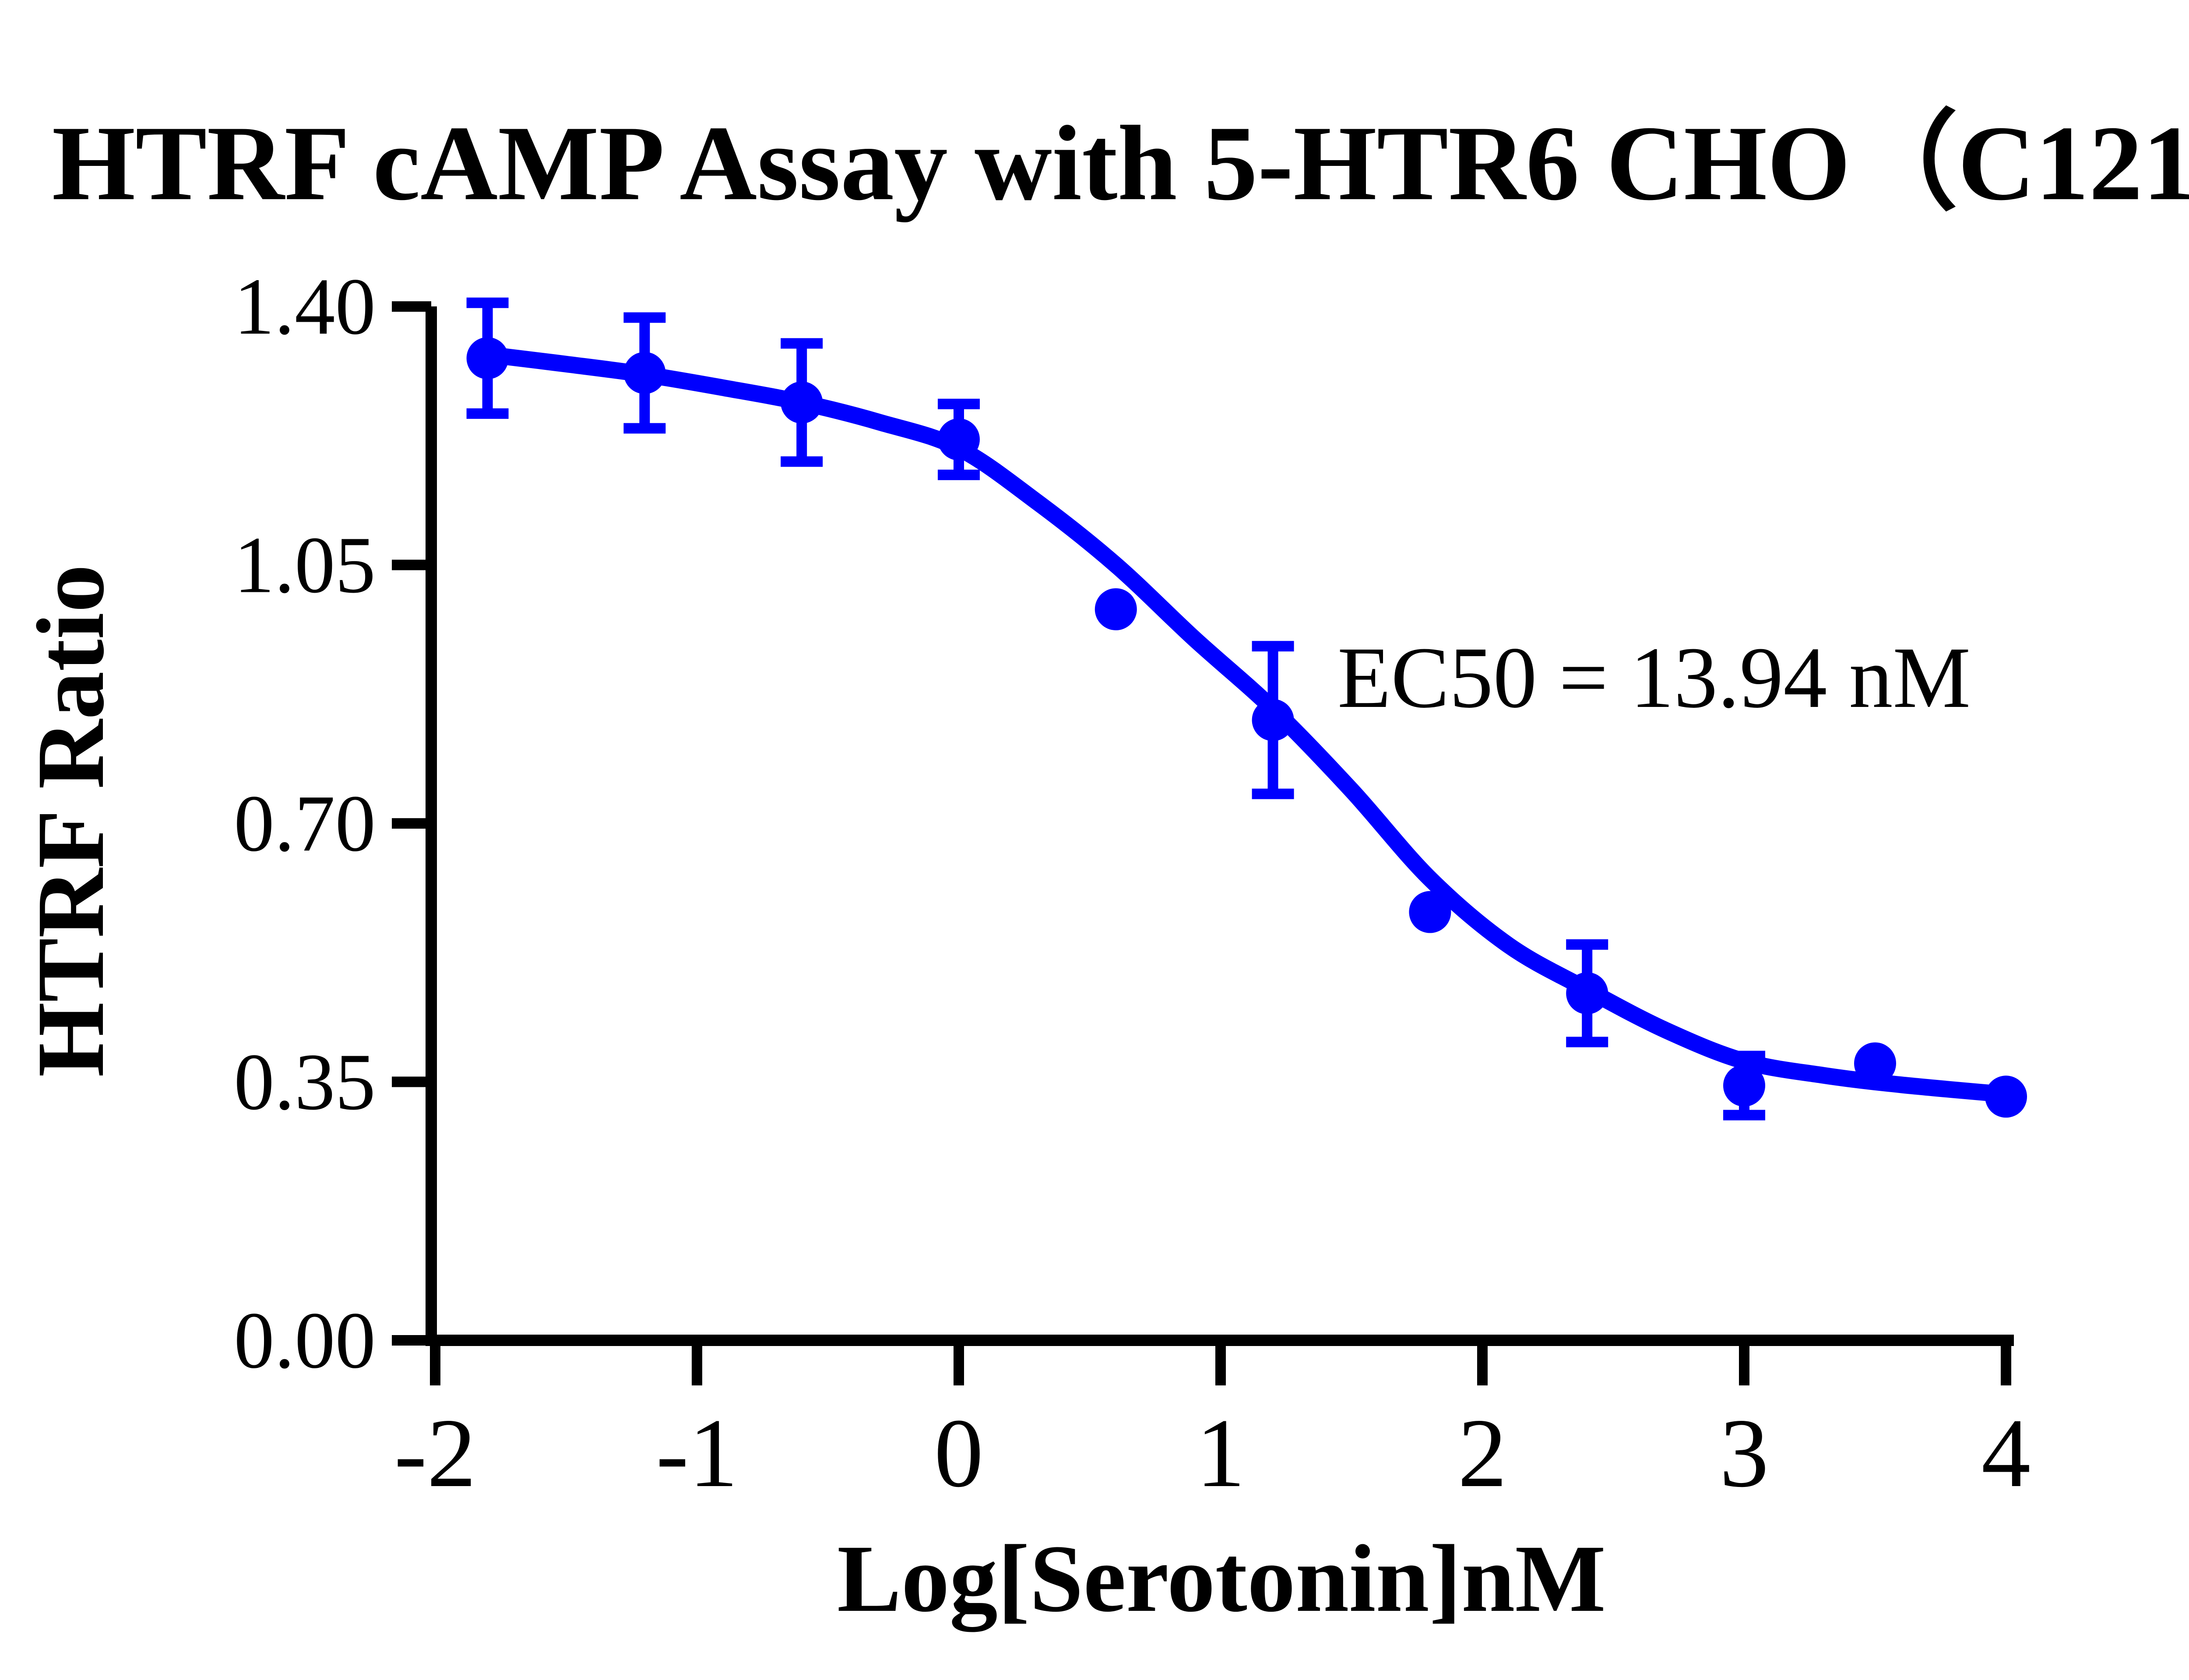 The image size is (2189, 1680). Describe the element at coordinates (305, 306) in the screenshot. I see `y-tick-label: 1.40` at that location.